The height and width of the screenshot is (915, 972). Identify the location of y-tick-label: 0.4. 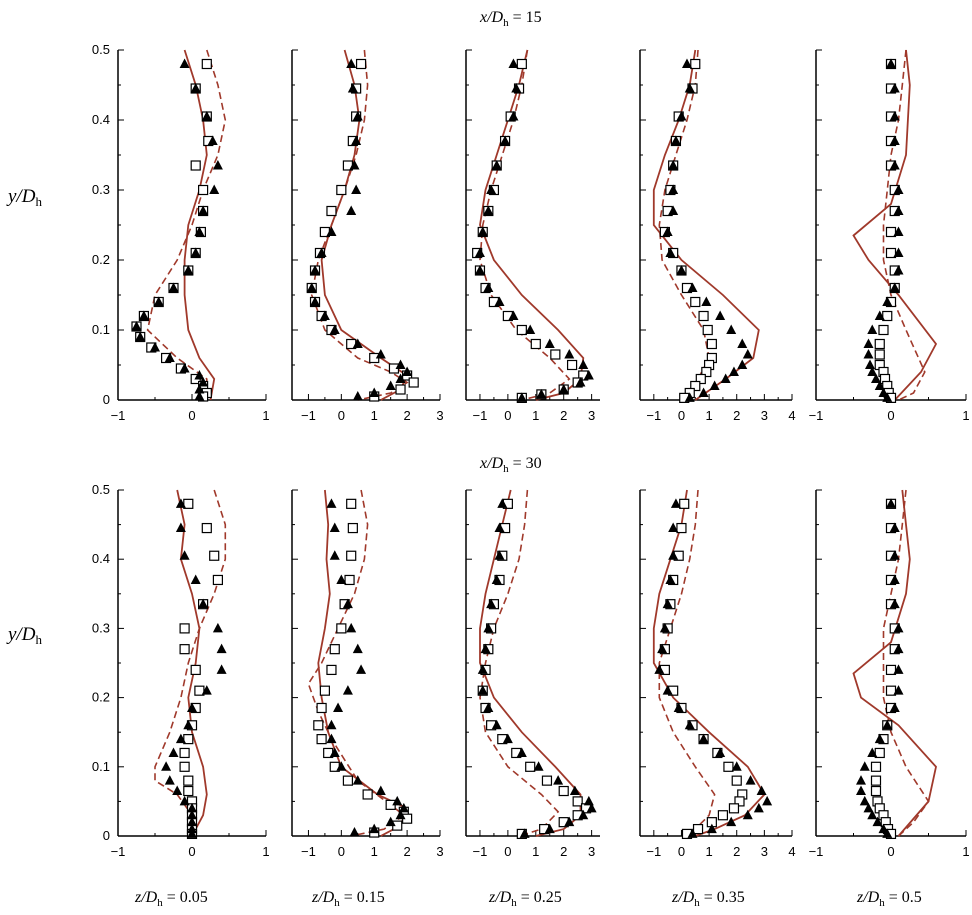
(101, 119).